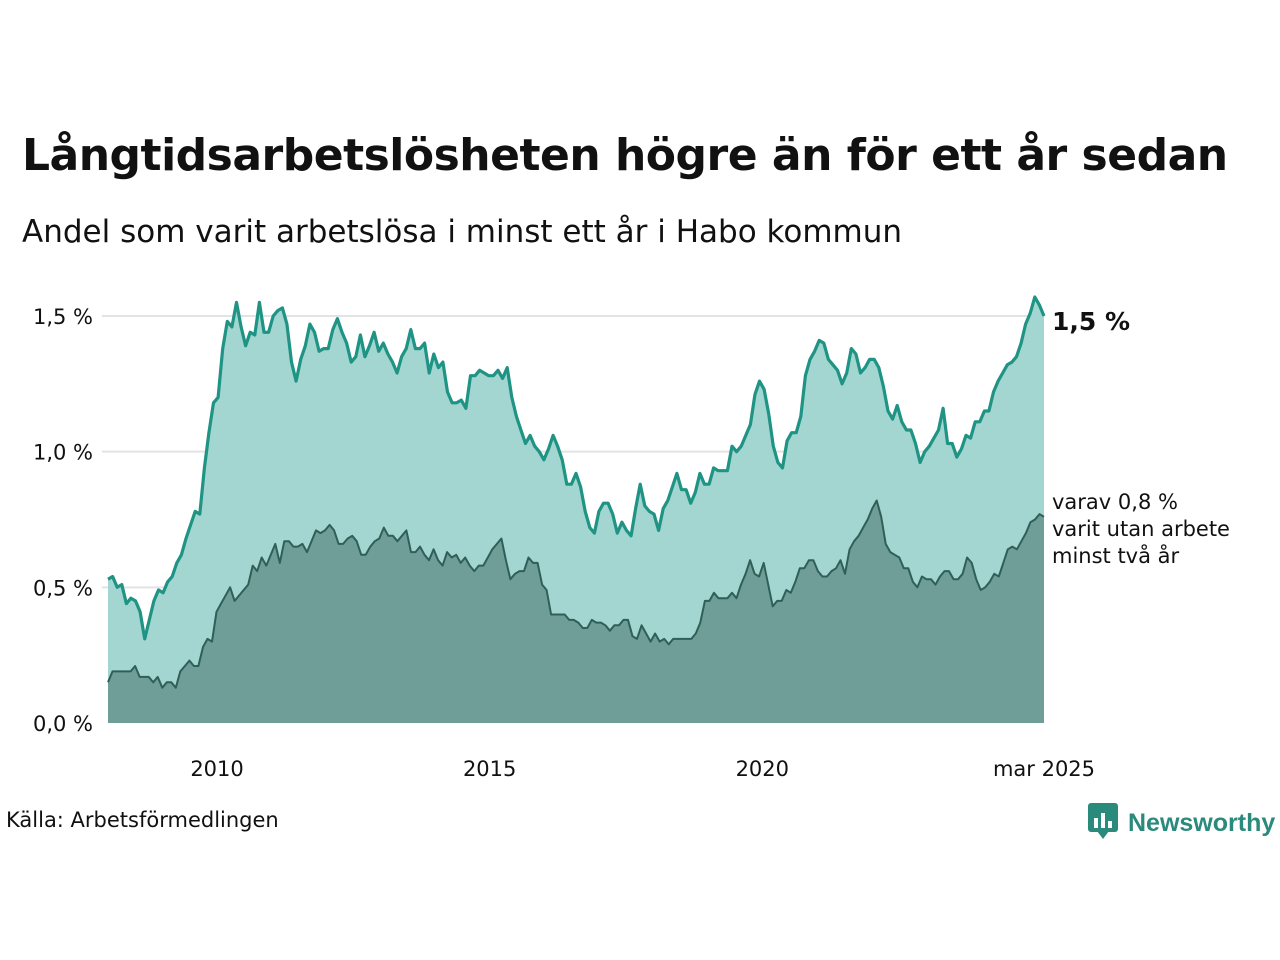 The height and width of the screenshot is (960, 1280). I want to click on y-tick-label: 1,0 %, so click(63, 453).